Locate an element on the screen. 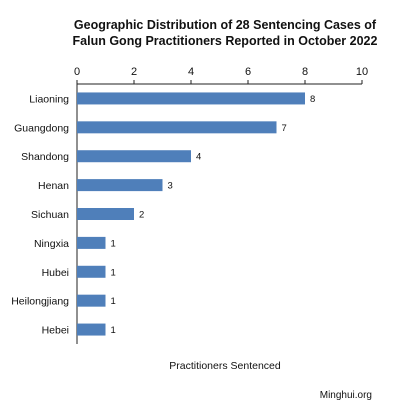 Image resolution: width=400 pixels, height=411 pixels. bar-hebei is located at coordinates (91, 329).